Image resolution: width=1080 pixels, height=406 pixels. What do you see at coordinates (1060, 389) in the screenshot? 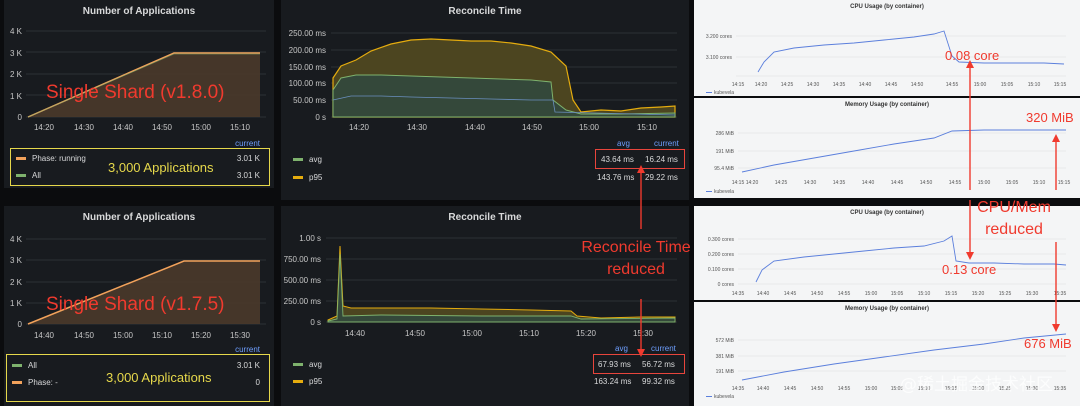
I see `x-tick: 15:35` at bounding box center [1060, 389].